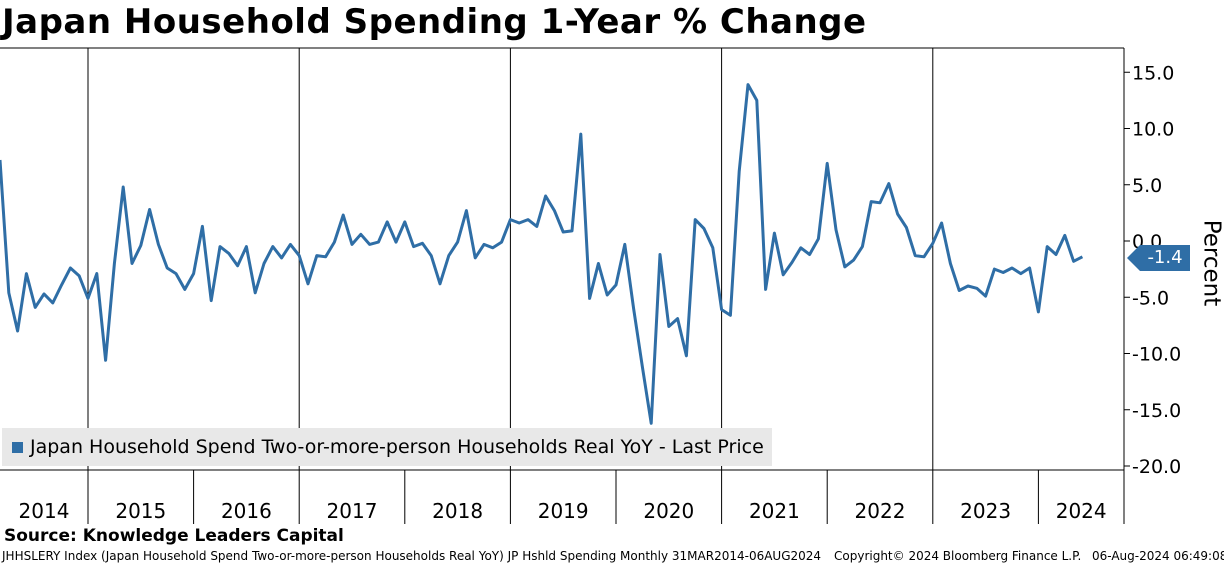 The width and height of the screenshot is (1224, 566). What do you see at coordinates (880, 511) in the screenshot?
I see `year-label-2022: 2022` at bounding box center [880, 511].